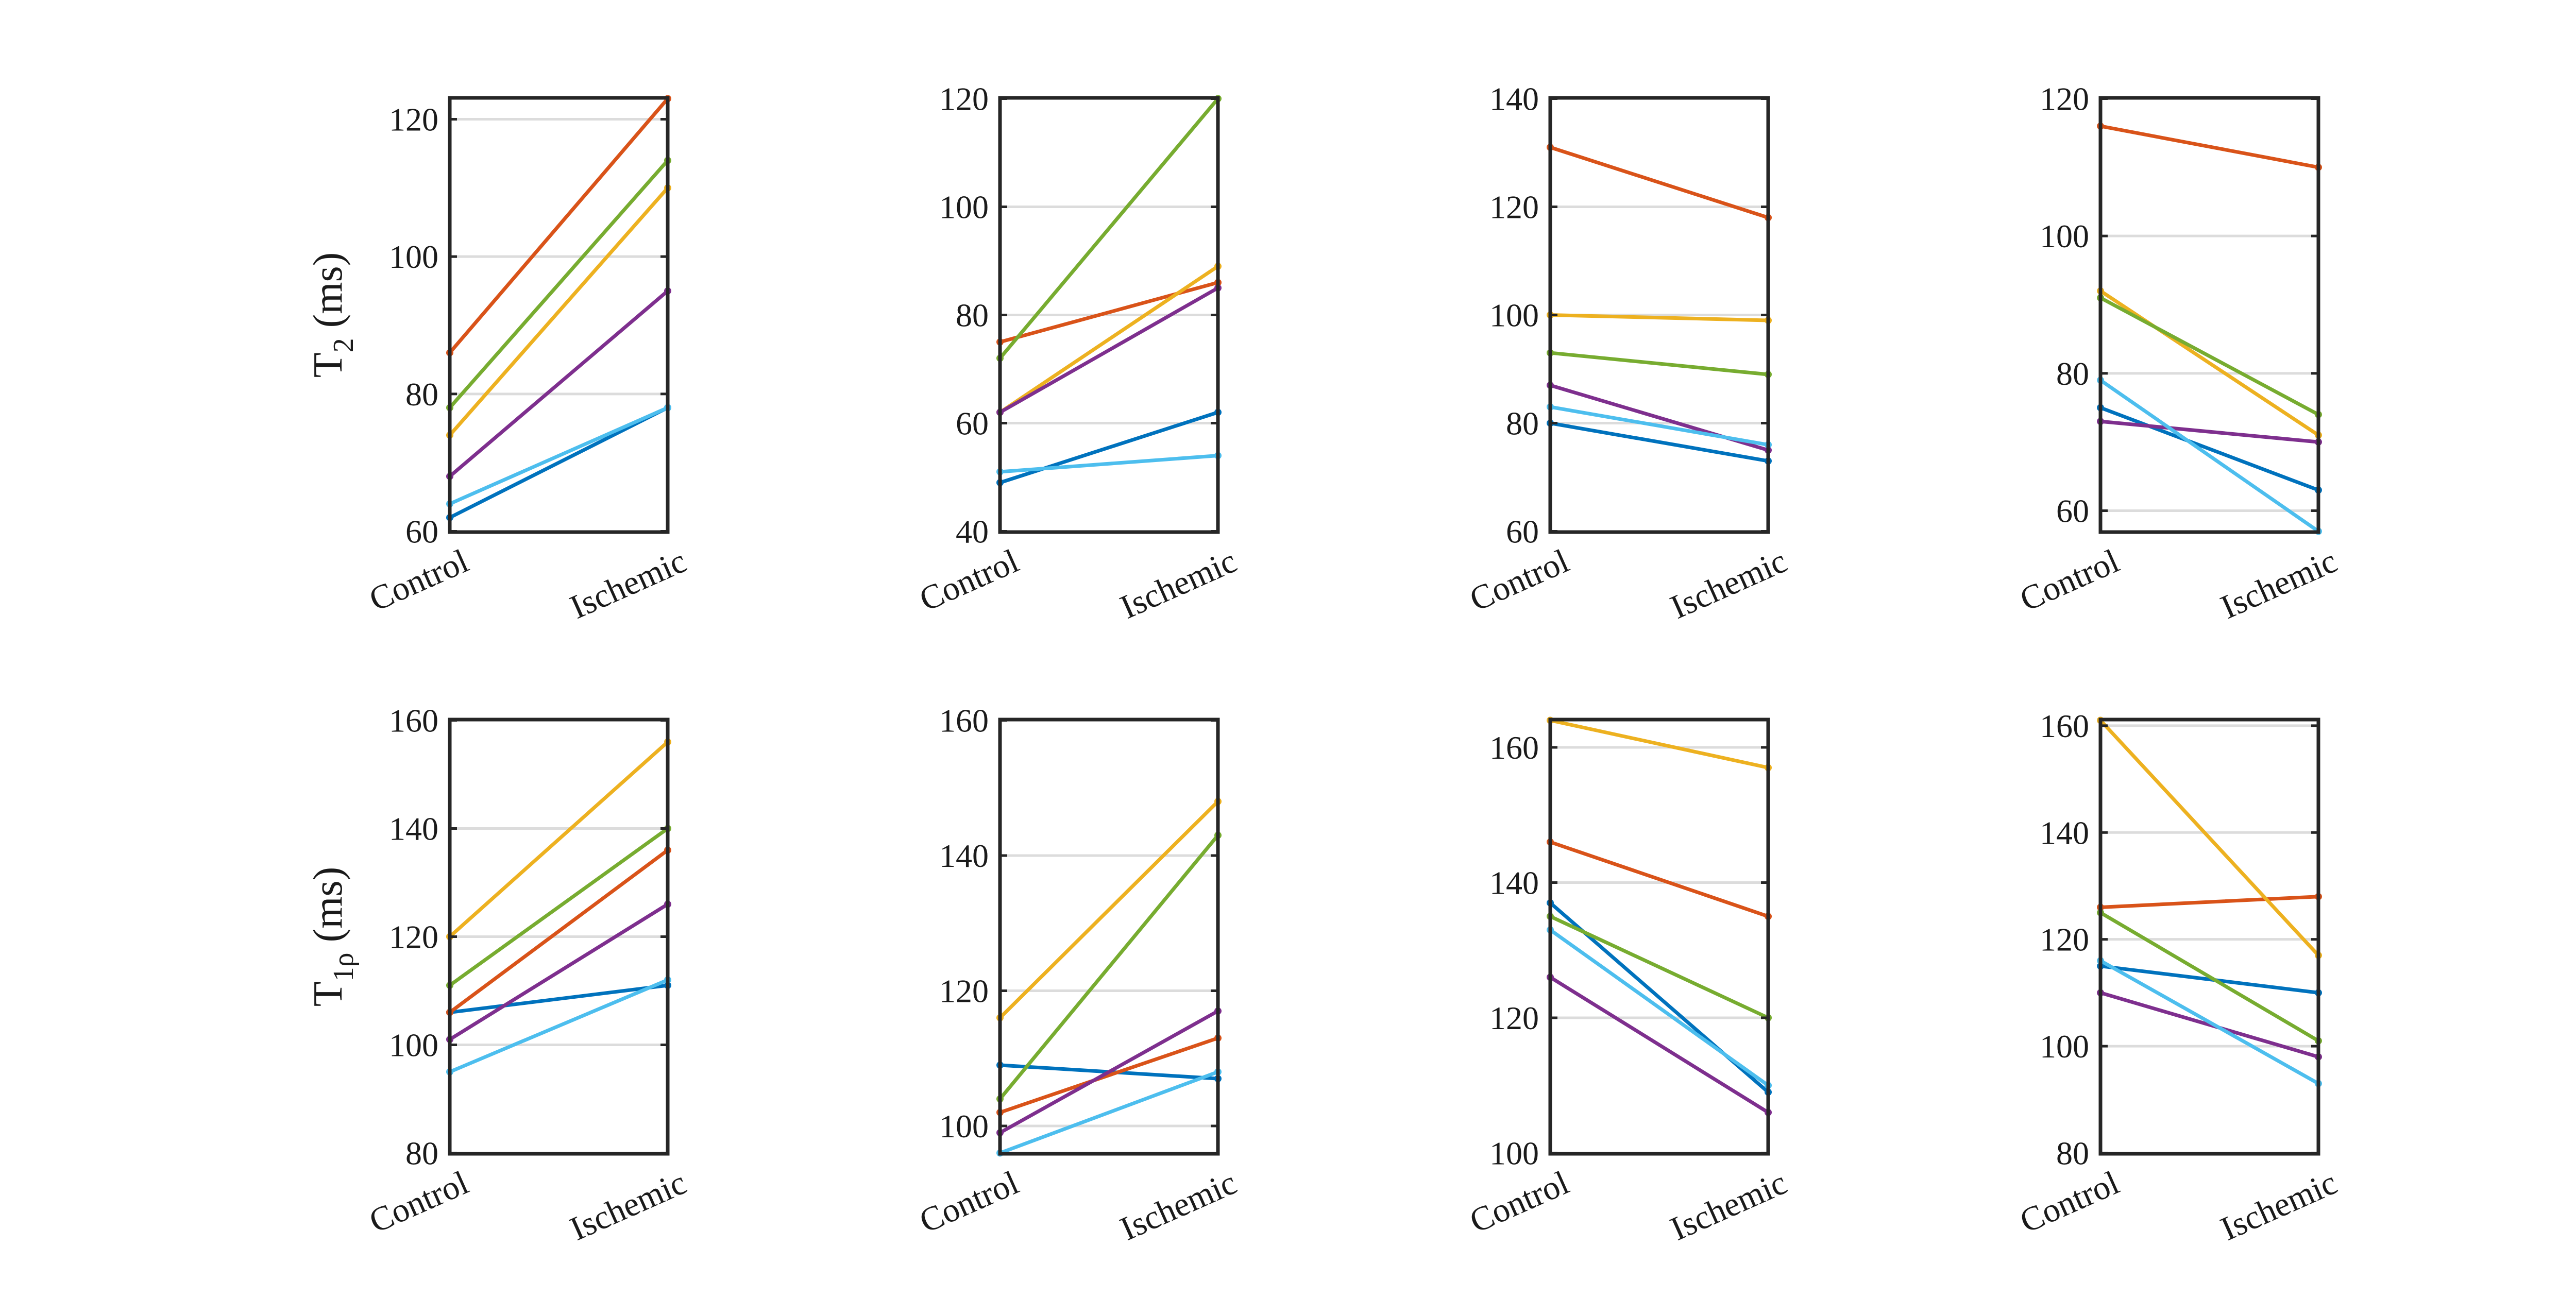 This screenshot has height=1298, width=2576. I want to click on subplot-r1-c2: 40 60 80 100 120 Control Ischemic, so click(1078, 353).